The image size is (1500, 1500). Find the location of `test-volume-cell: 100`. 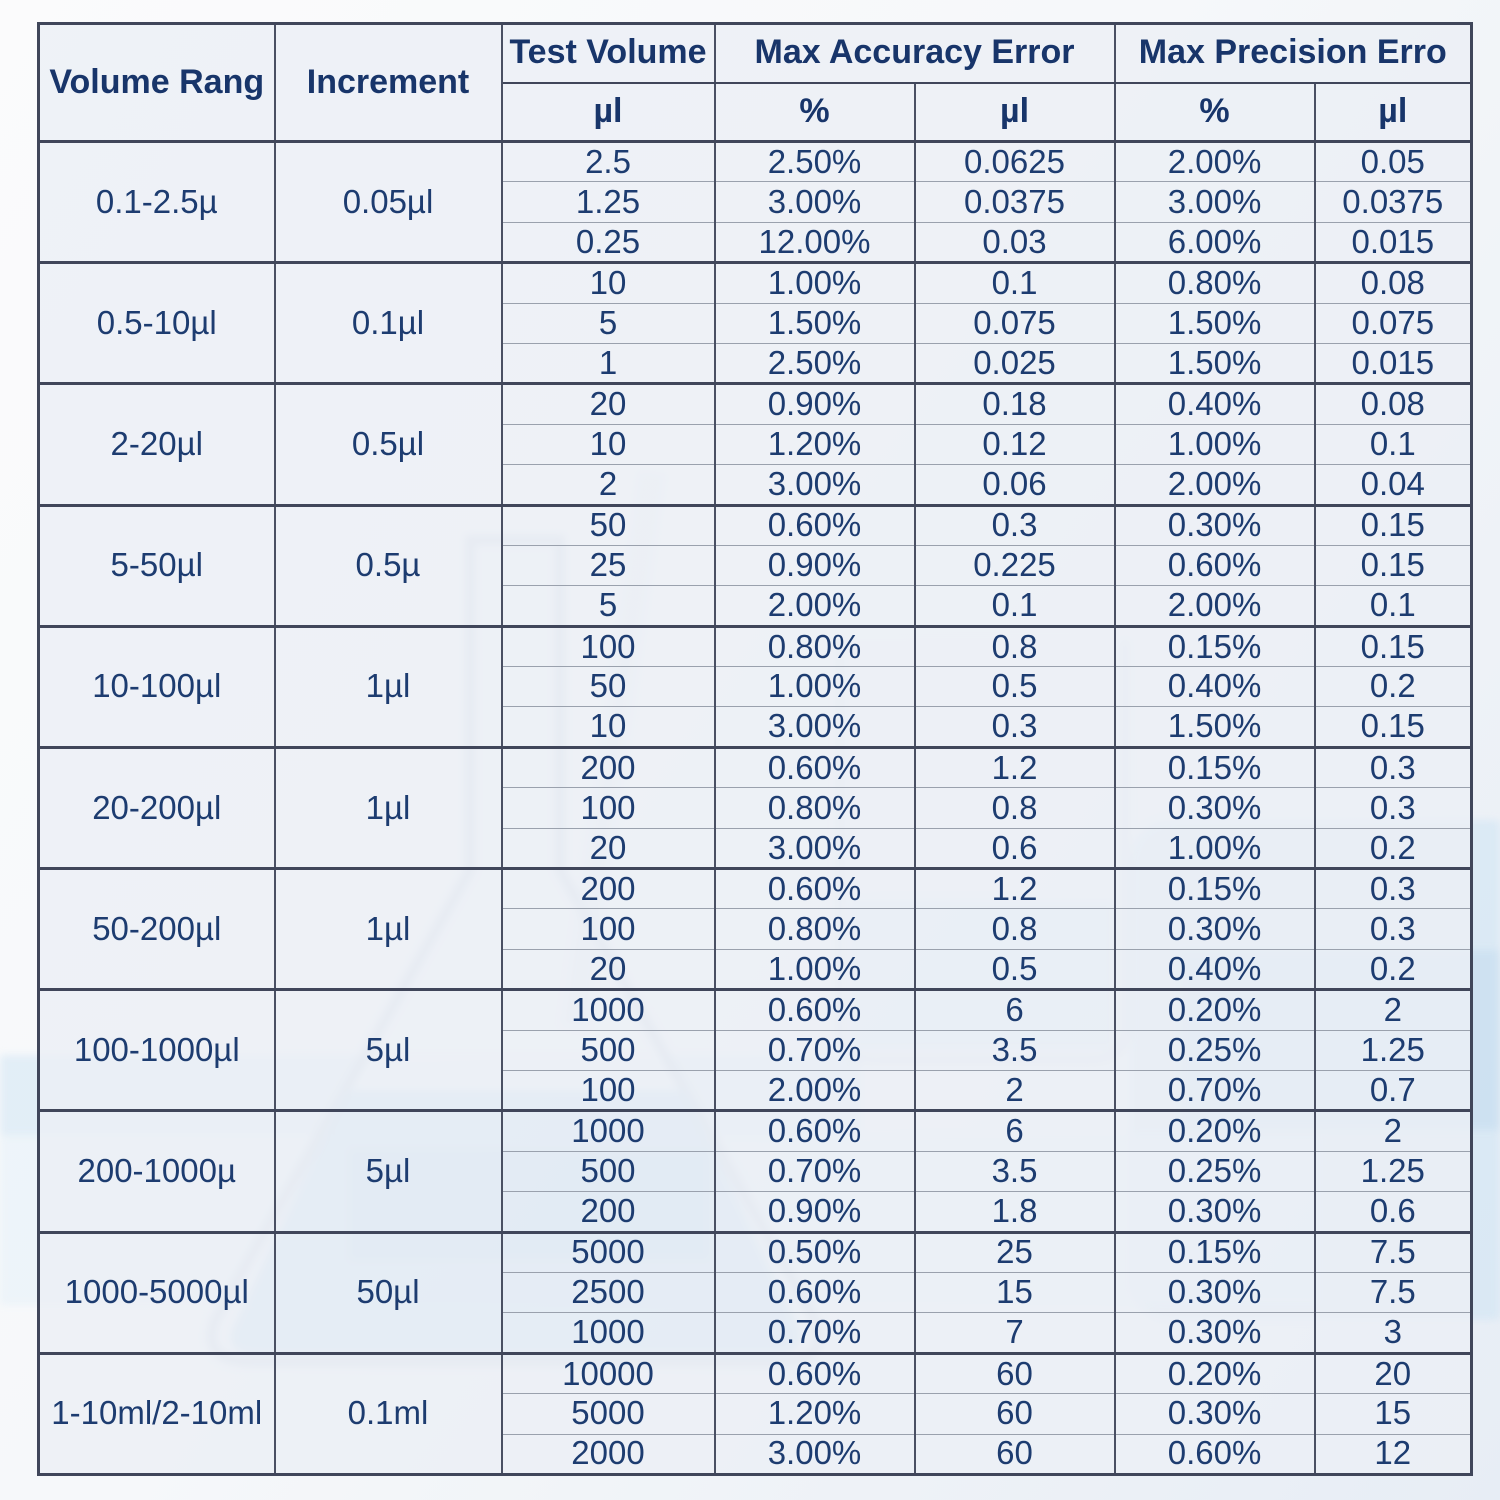

test-volume-cell: 100 is located at coordinates (608, 808).